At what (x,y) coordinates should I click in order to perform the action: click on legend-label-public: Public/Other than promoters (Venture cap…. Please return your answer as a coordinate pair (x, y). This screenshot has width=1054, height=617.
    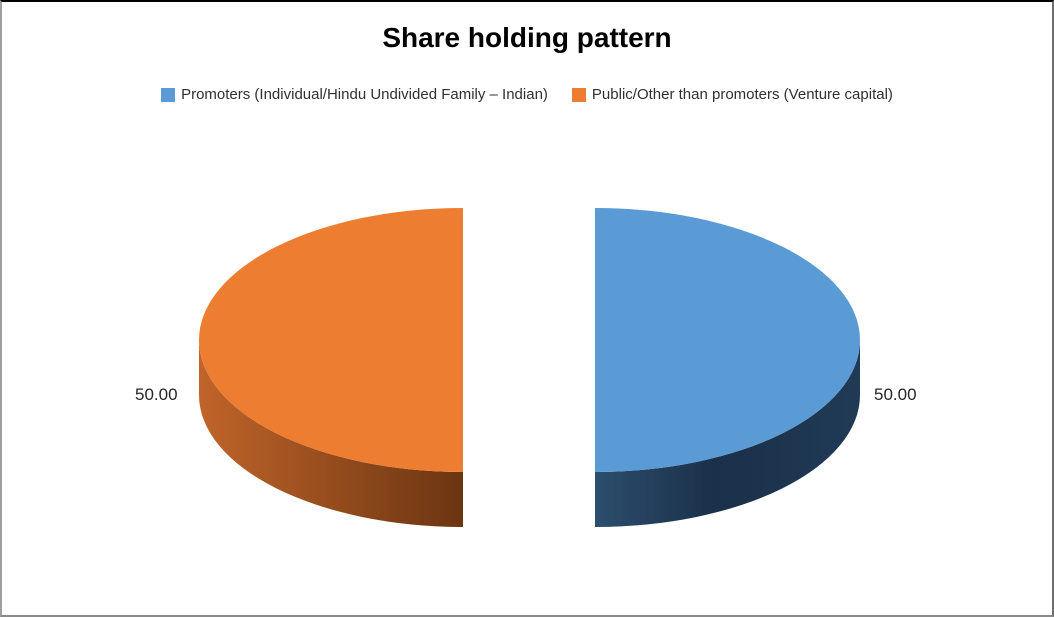
    Looking at the image, I should click on (742, 94).